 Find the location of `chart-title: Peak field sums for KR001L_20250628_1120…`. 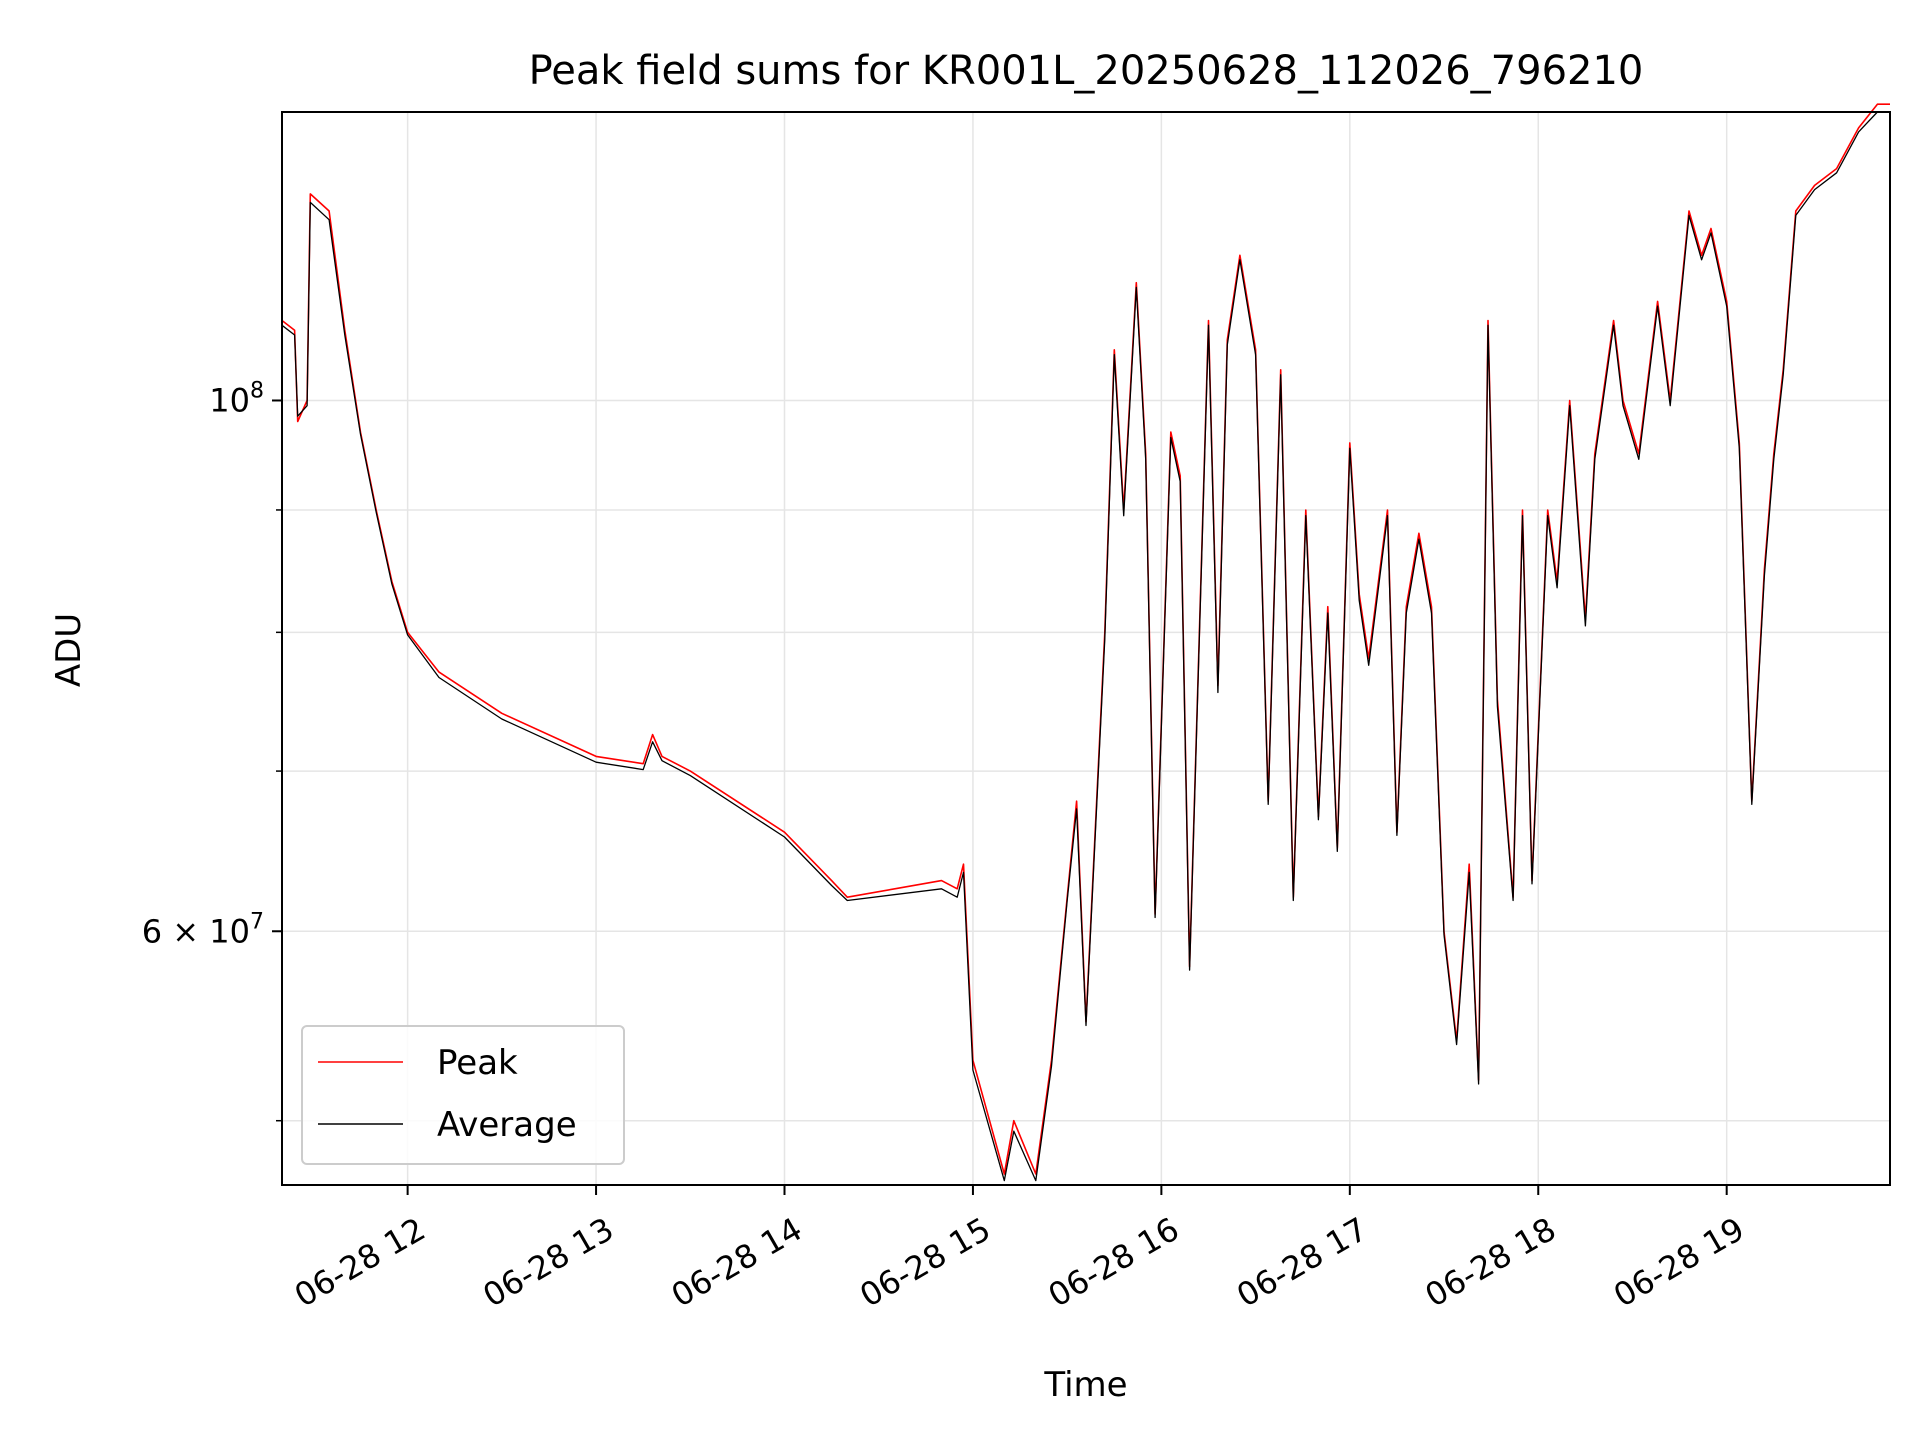

chart-title: Peak field sums for KR001L_20250628_1120… is located at coordinates (1086, 71).